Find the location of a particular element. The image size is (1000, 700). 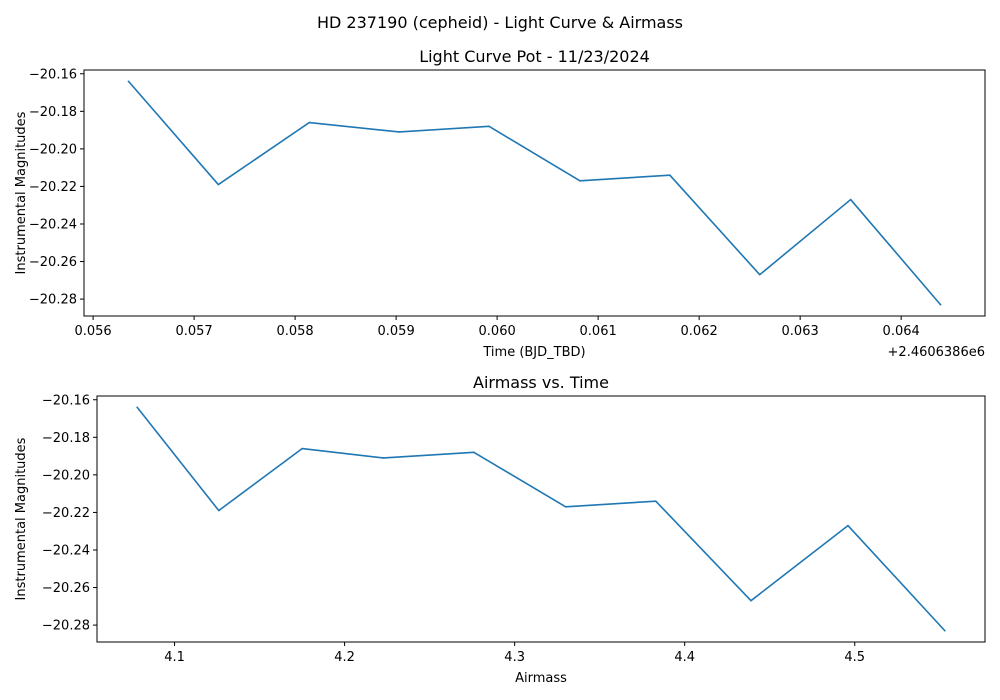

x-tick-label: 0.063 is located at coordinates (800, 331).